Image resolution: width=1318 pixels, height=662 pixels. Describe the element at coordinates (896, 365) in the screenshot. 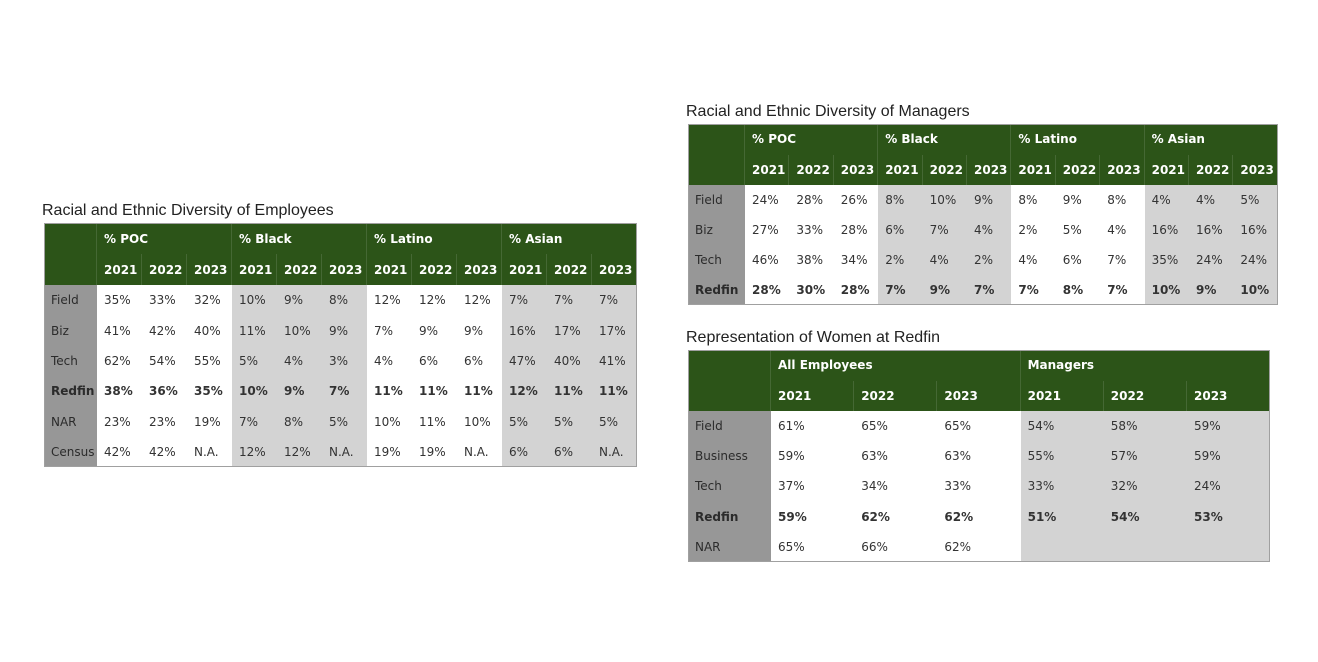

I see `group-header: All Employees` at that location.